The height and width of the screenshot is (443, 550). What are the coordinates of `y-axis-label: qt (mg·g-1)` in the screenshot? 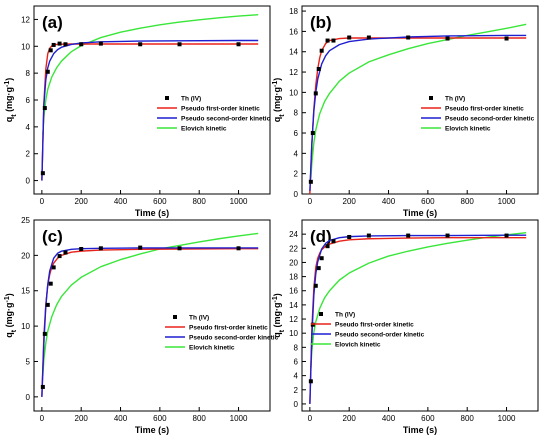 It's located at (11, 315).